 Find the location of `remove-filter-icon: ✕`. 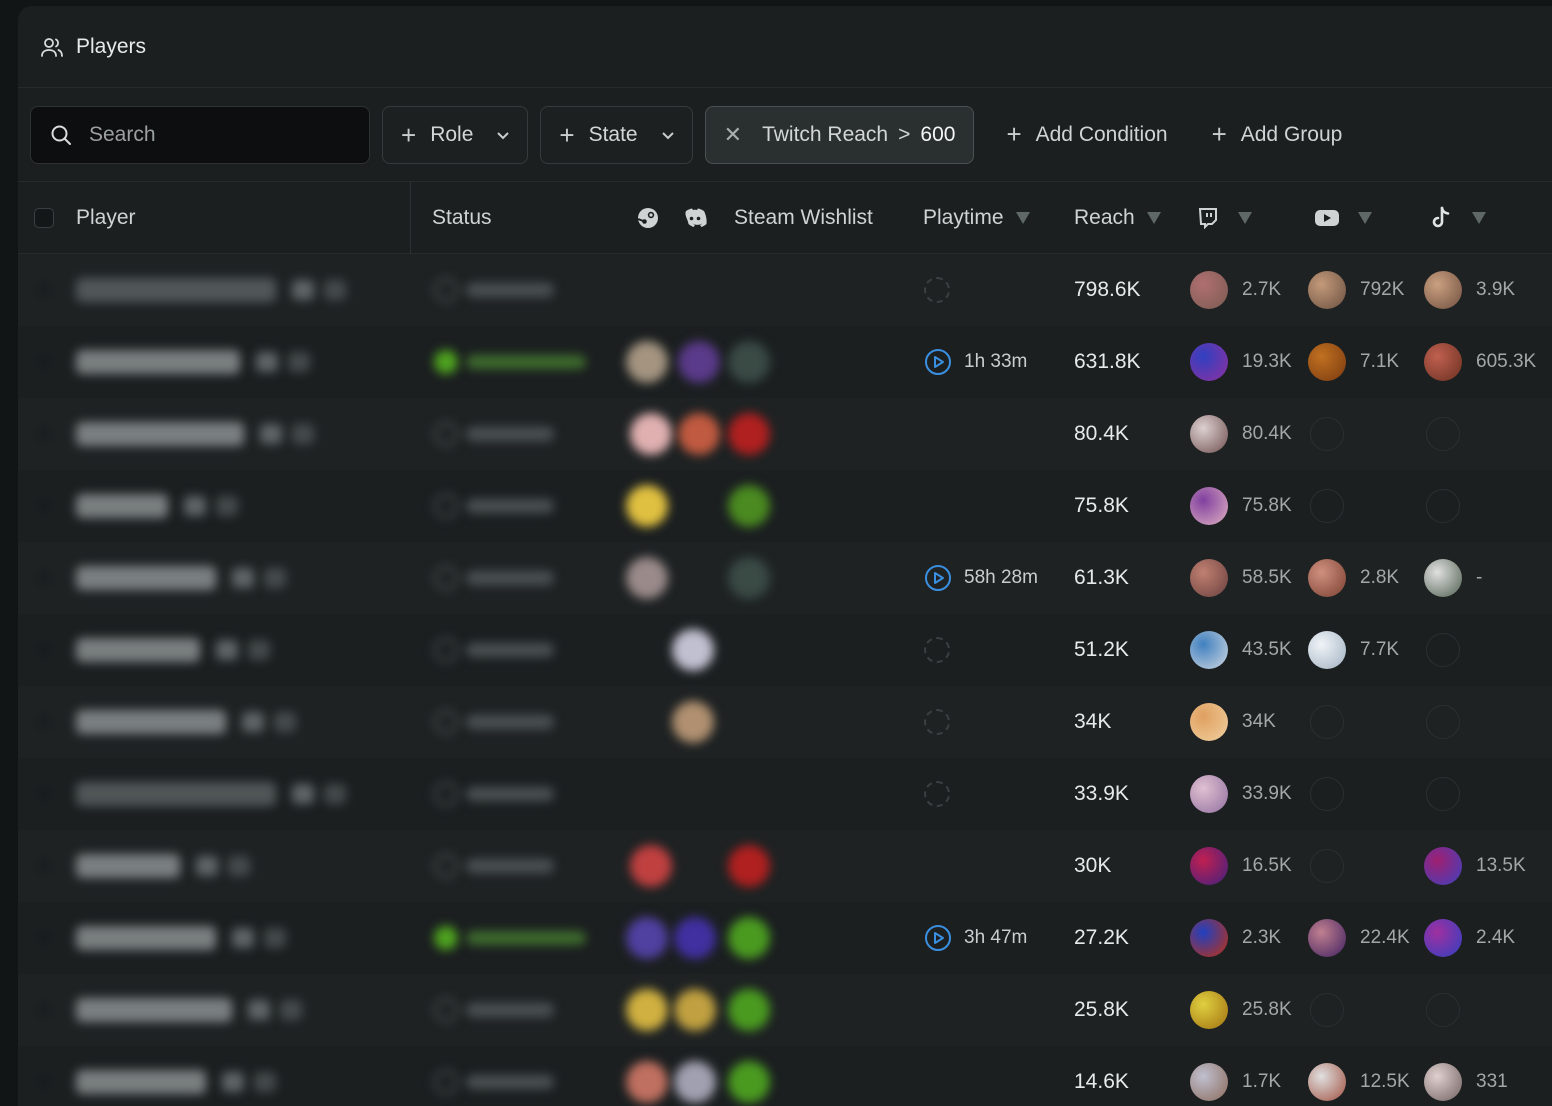

remove-filter-icon: ✕ is located at coordinates (733, 134).